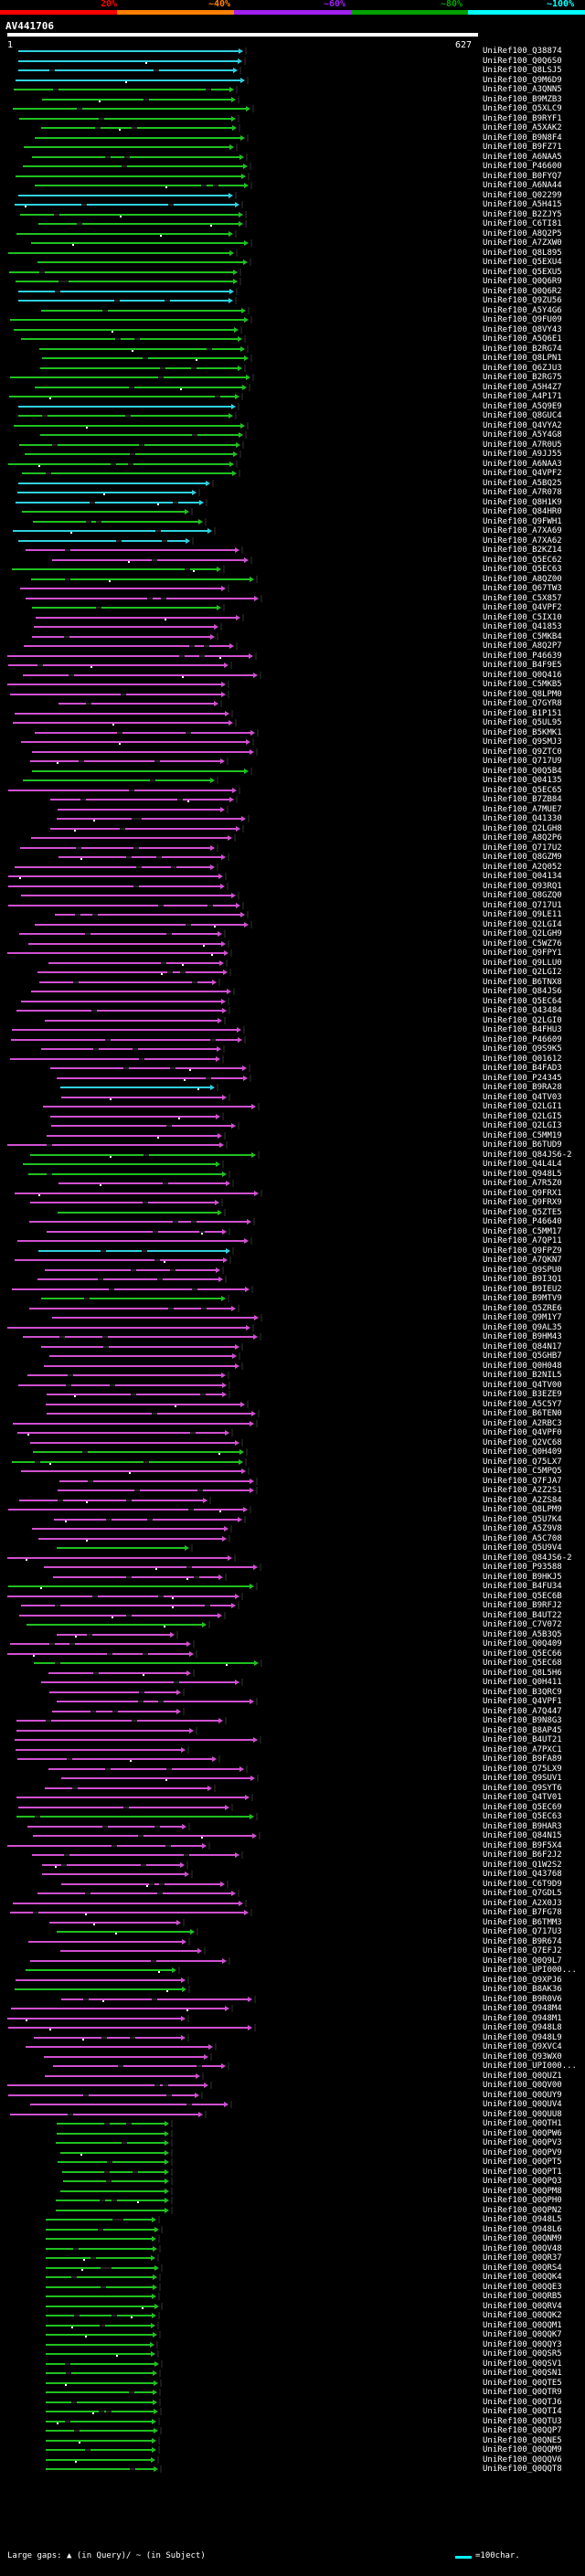  I want to click on hit-label: UniRef100_C5MKB4, so click(522, 636).